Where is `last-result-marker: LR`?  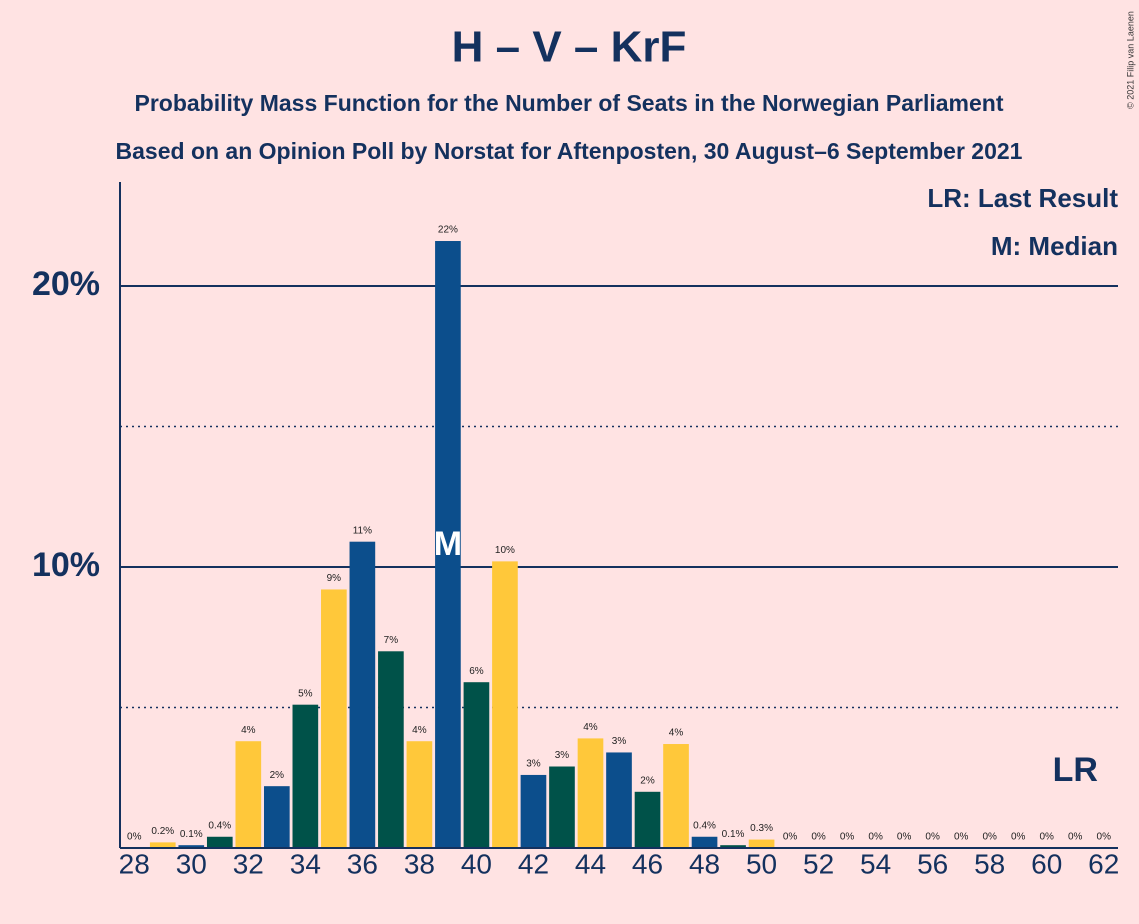 last-result-marker: LR is located at coordinates (1075, 770).